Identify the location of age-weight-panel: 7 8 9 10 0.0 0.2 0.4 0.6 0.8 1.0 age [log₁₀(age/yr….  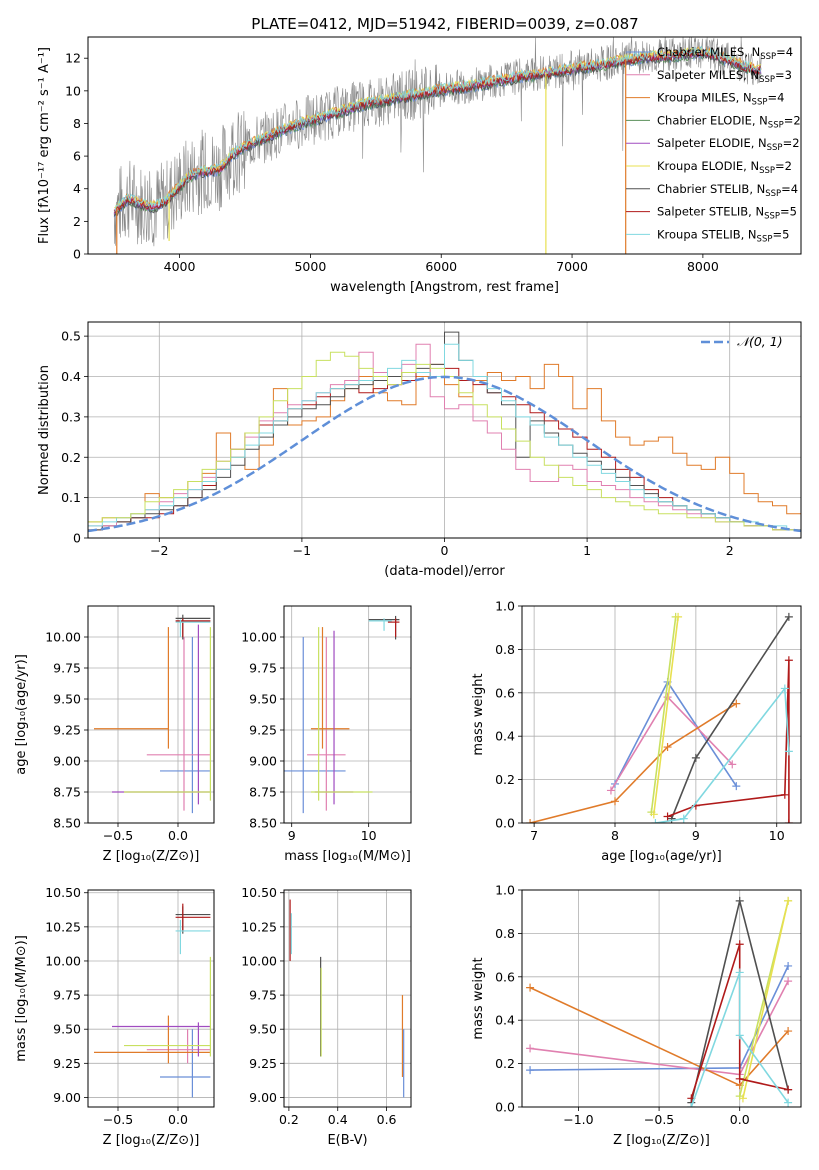
(636, 731).